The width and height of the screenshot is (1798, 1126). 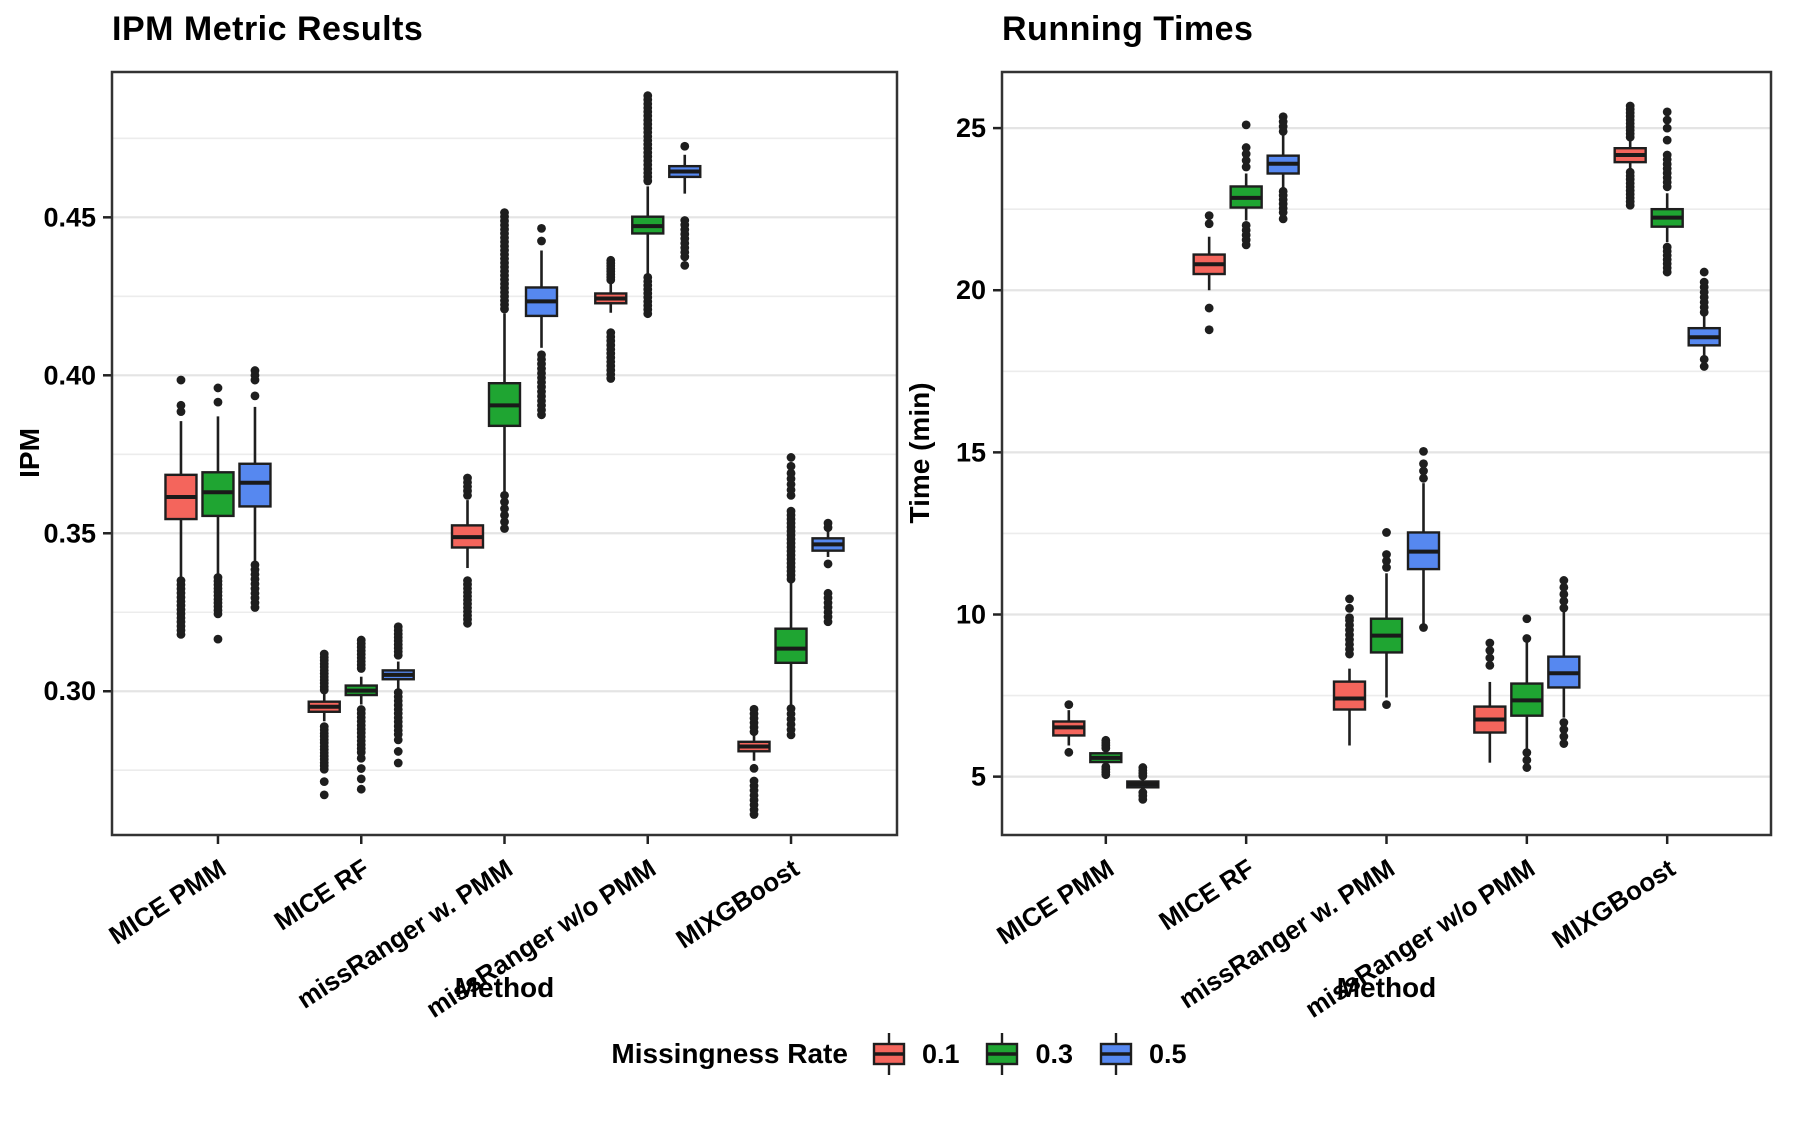 What do you see at coordinates (940, 1053) in the screenshot?
I see `legend-label: 0.1` at bounding box center [940, 1053].